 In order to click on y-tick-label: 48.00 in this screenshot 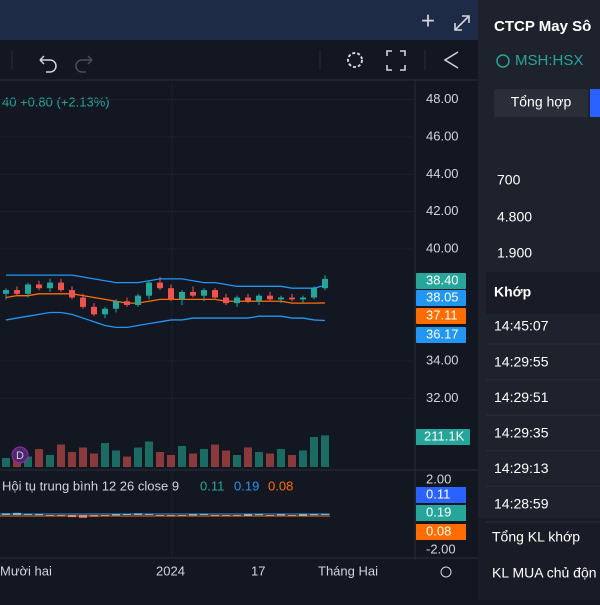, I will do `click(442, 98)`.